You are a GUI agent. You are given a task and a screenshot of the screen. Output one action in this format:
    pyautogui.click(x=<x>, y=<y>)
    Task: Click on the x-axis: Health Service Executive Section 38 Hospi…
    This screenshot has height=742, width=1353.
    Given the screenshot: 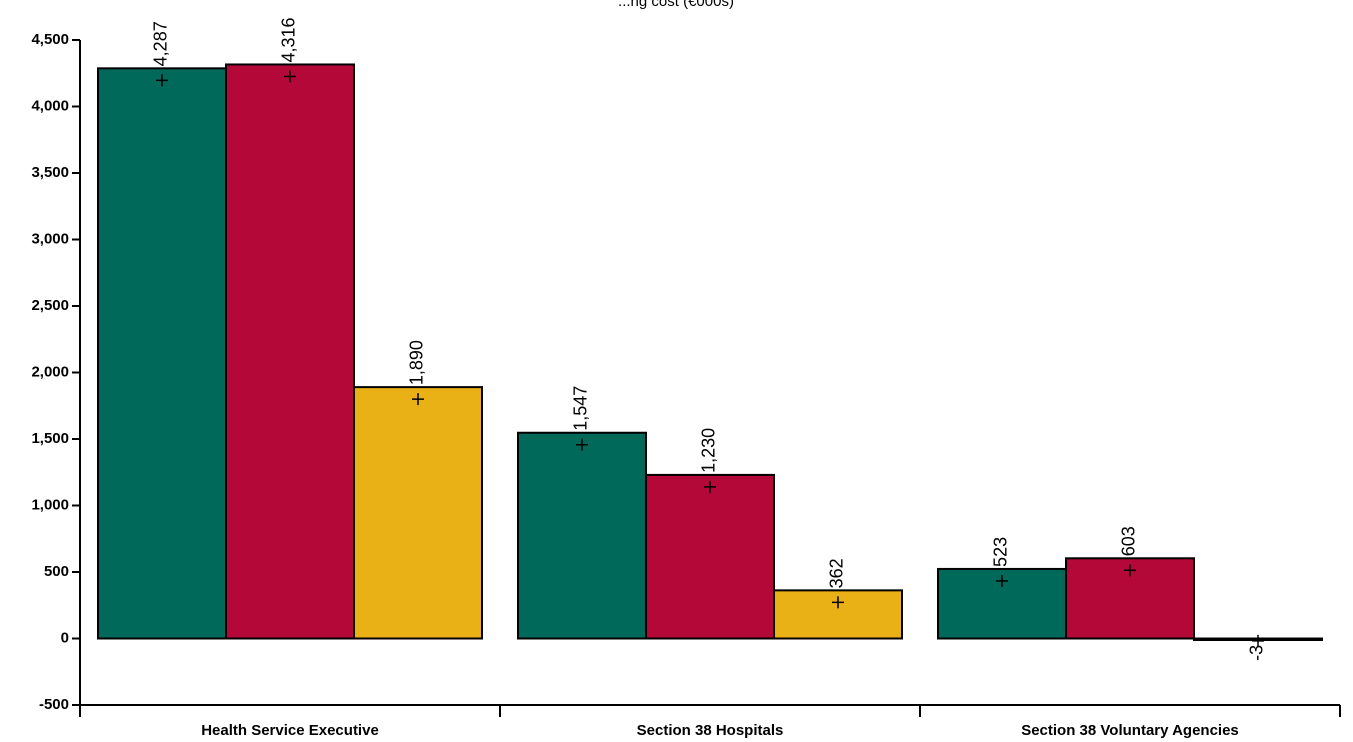 What is the action you would take?
    pyautogui.click(x=710, y=721)
    